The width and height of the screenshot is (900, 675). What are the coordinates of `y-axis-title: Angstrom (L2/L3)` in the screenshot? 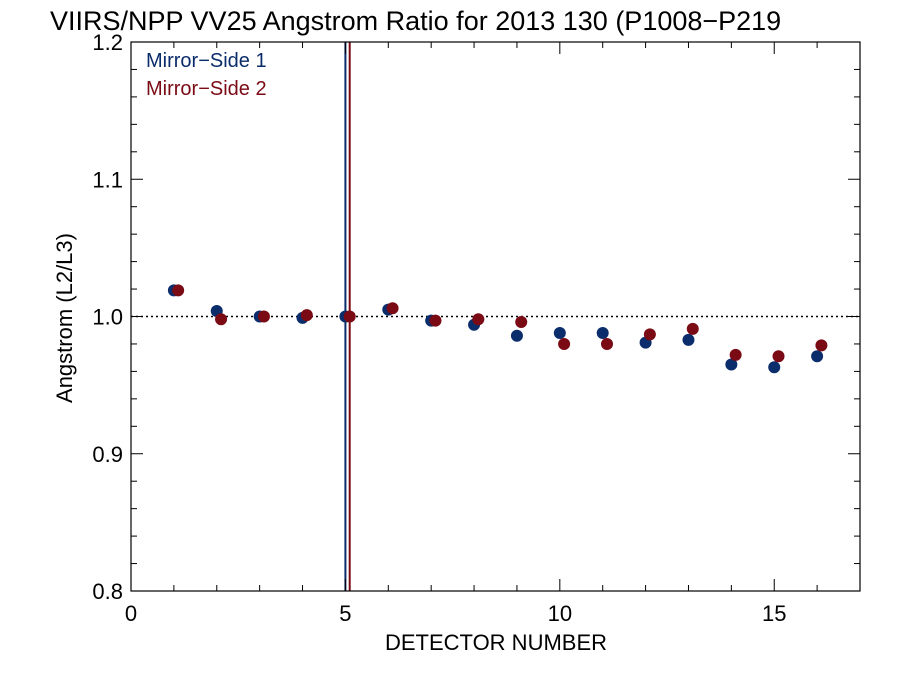 It's located at (64, 318).